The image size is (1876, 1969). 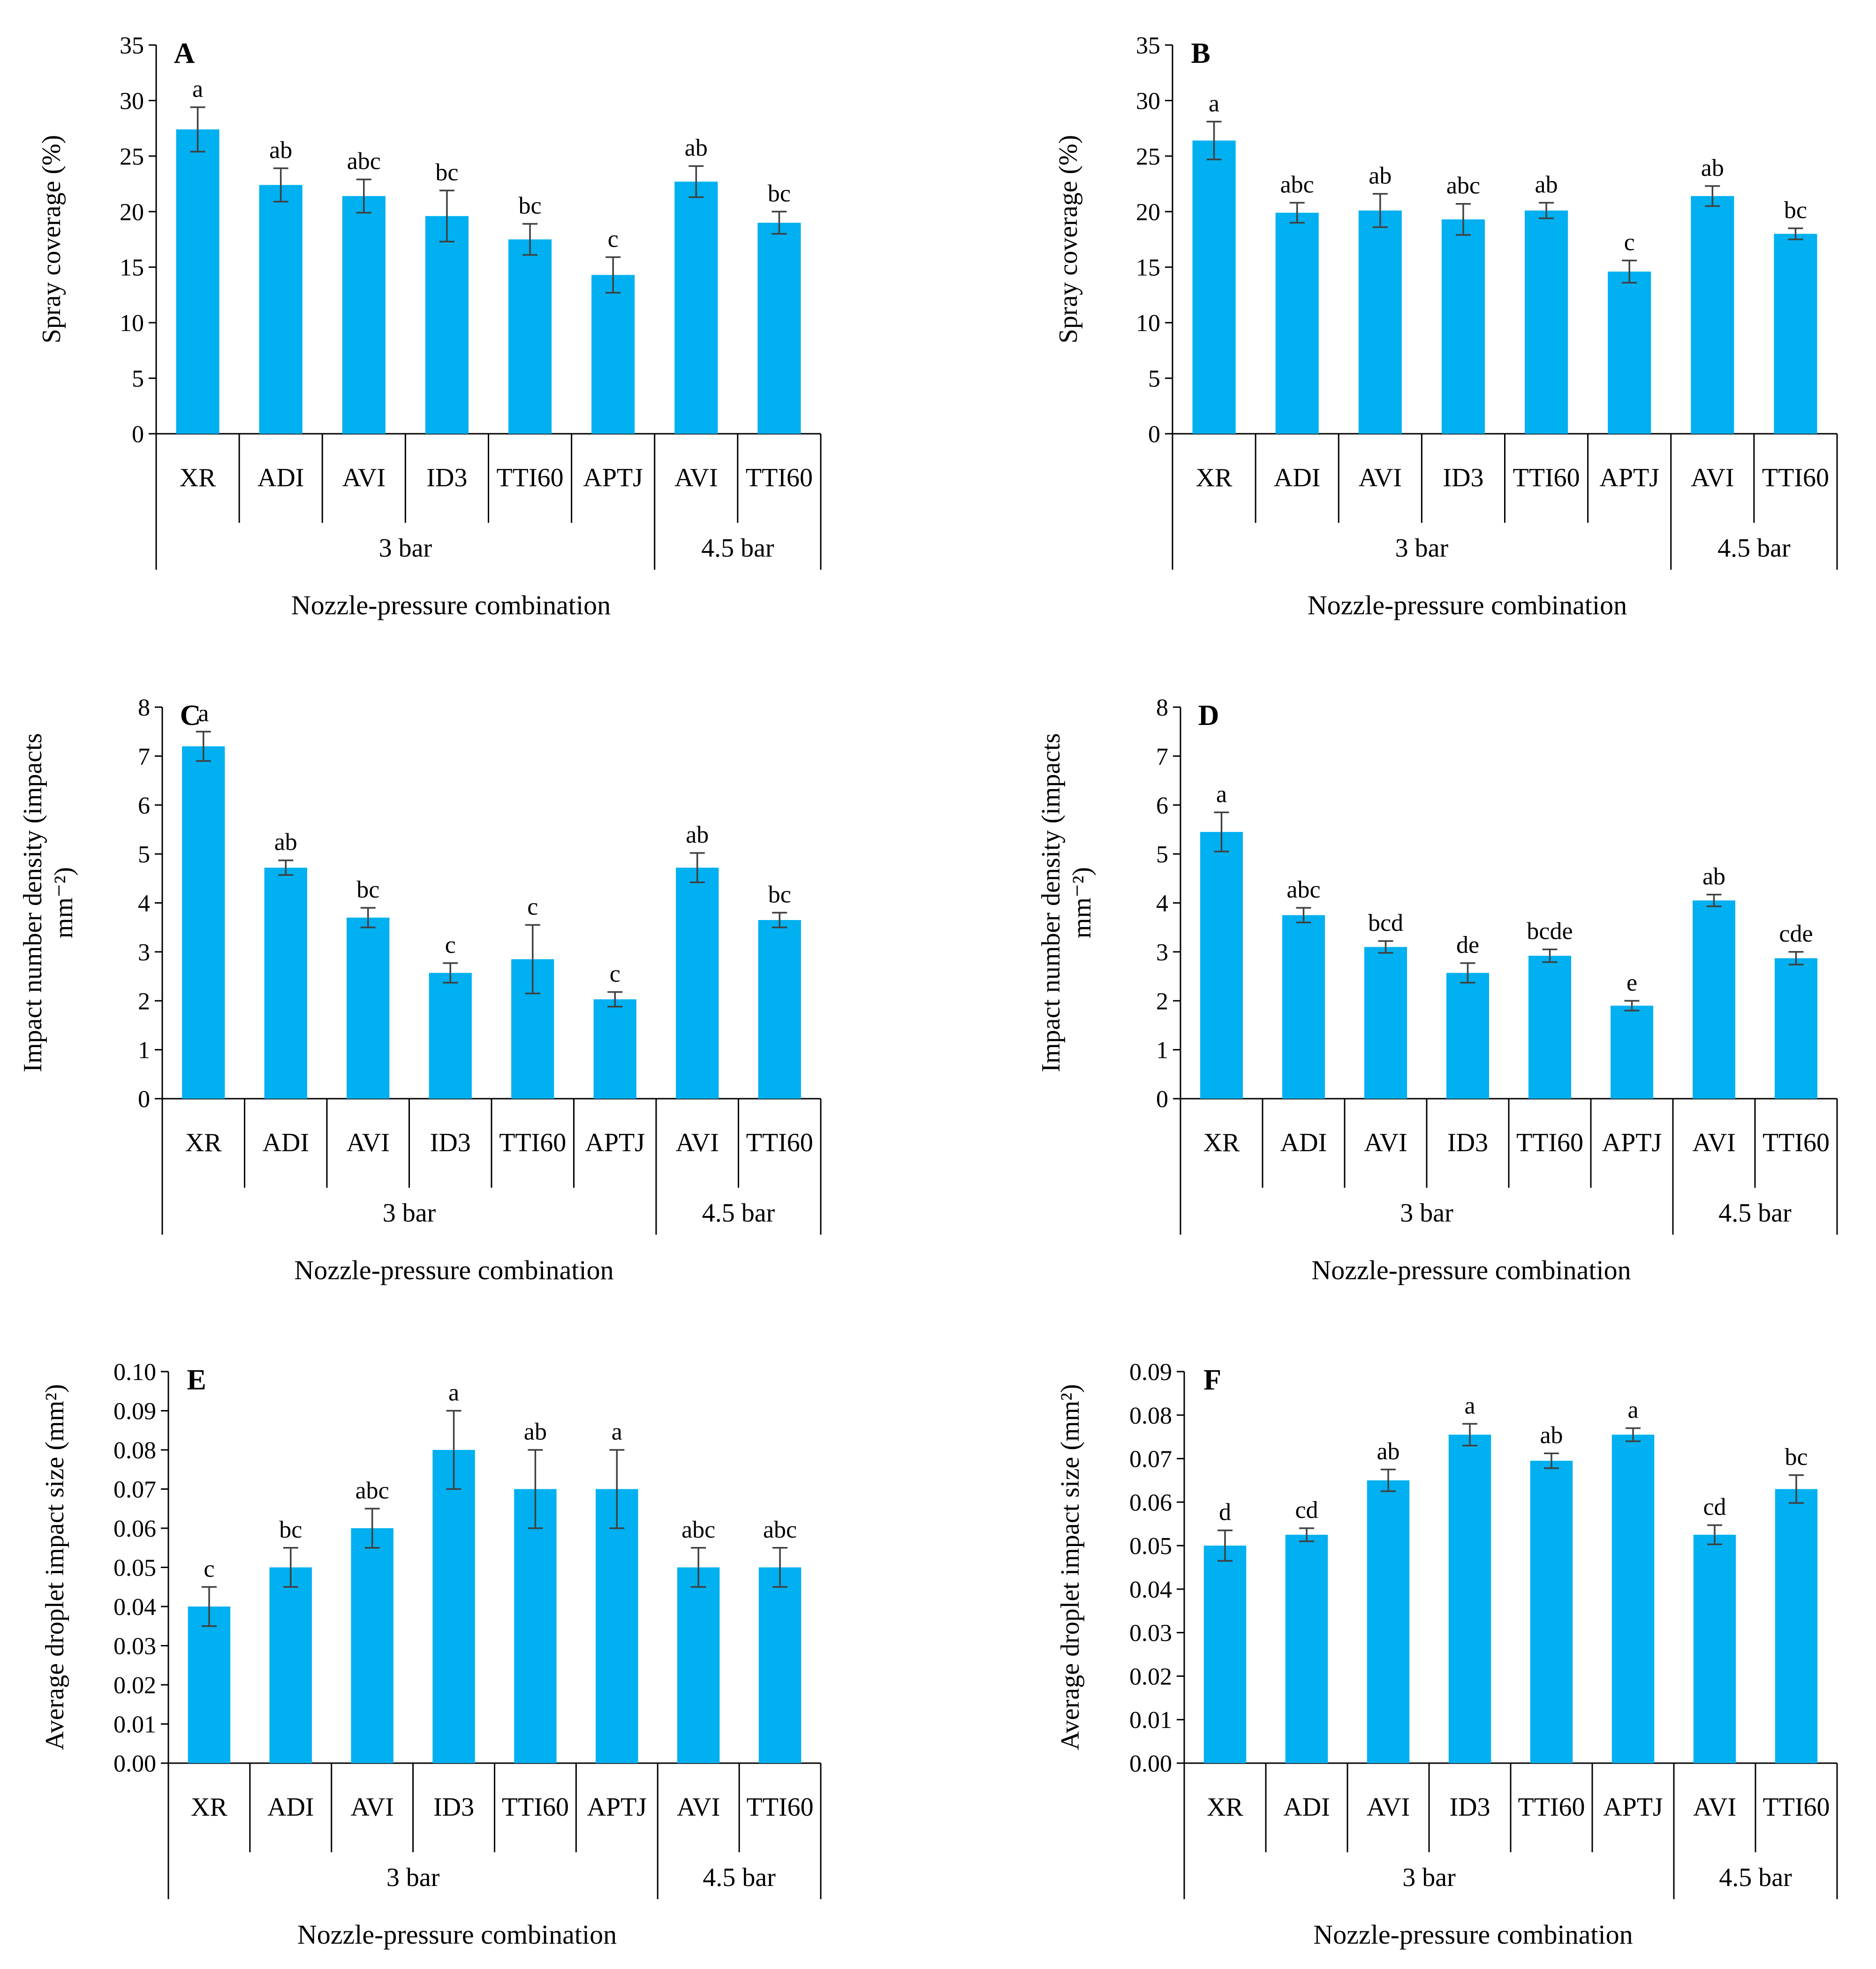 I want to click on y-tick-label: 0.07, so click(x=1150, y=1459).